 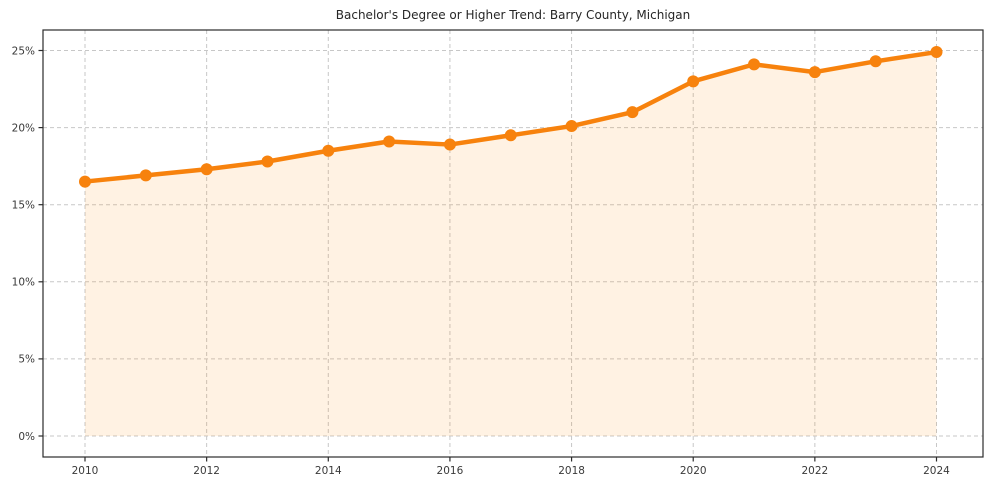 What do you see at coordinates (571, 471) in the screenshot?
I see `x-tick-label: 2018` at bounding box center [571, 471].